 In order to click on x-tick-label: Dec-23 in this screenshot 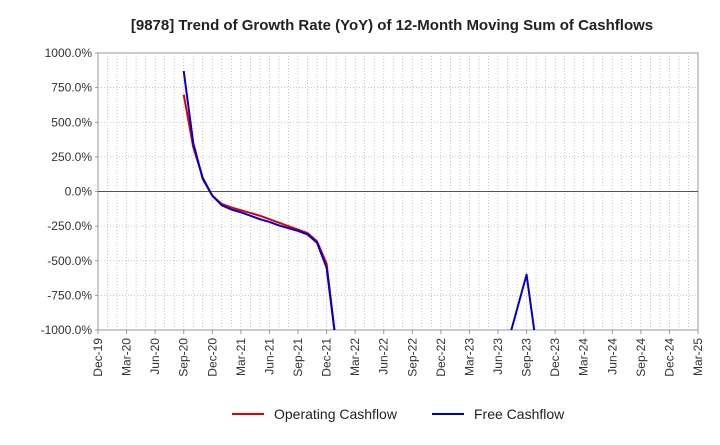, I will do `click(555, 357)`.